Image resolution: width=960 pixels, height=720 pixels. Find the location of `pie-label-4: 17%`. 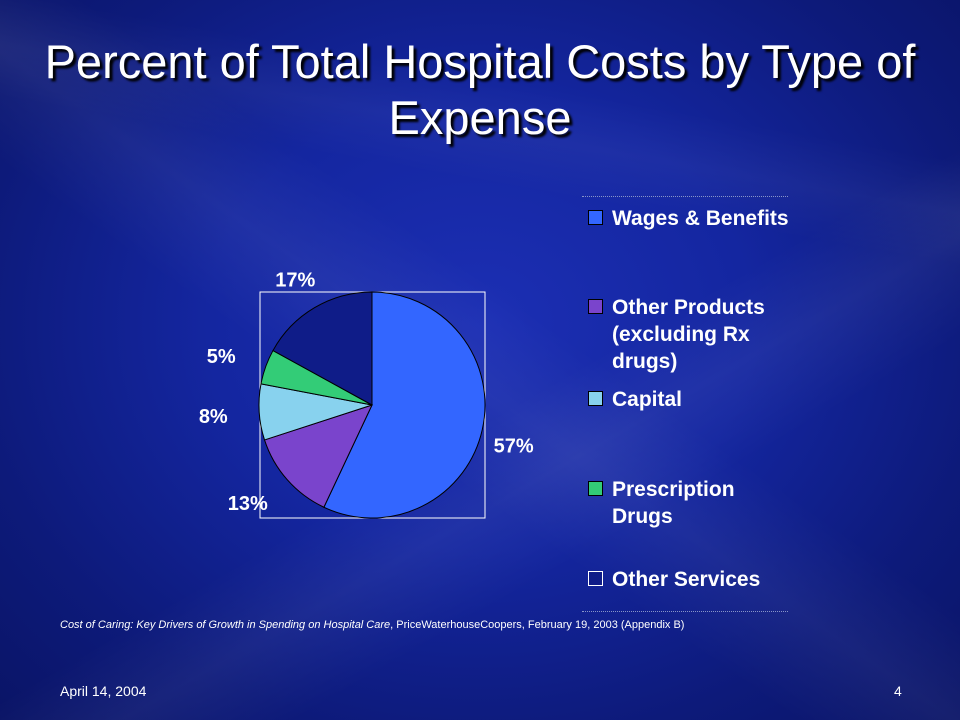

pie-label-4: 17% is located at coordinates (295, 281).